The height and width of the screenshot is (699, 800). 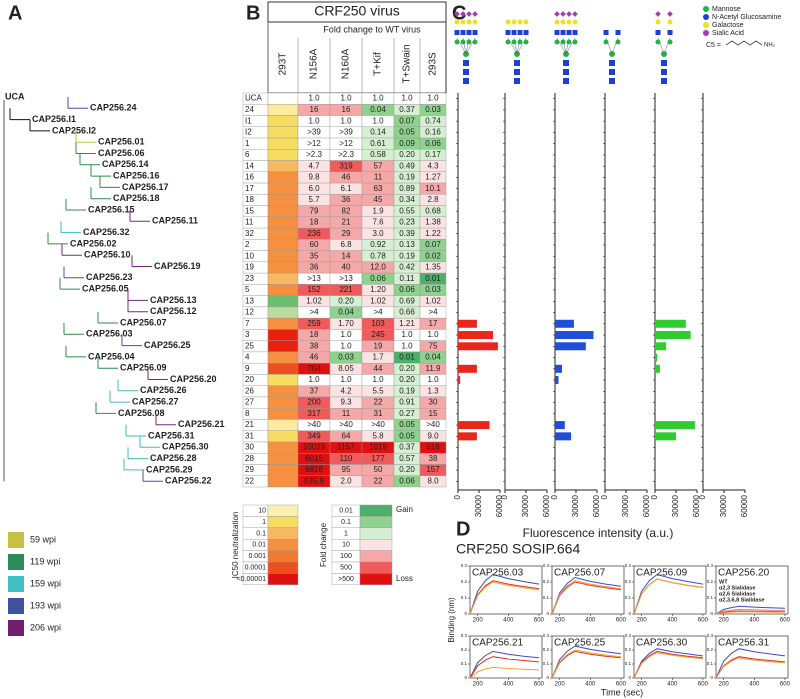 I want to click on x-tick-label: 200, so click(x=478, y=621).